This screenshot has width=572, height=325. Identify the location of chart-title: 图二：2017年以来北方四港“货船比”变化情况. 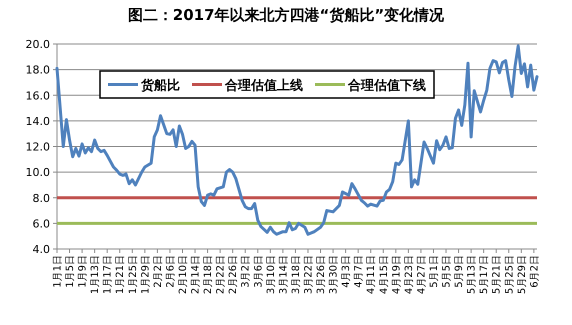
(287, 15).